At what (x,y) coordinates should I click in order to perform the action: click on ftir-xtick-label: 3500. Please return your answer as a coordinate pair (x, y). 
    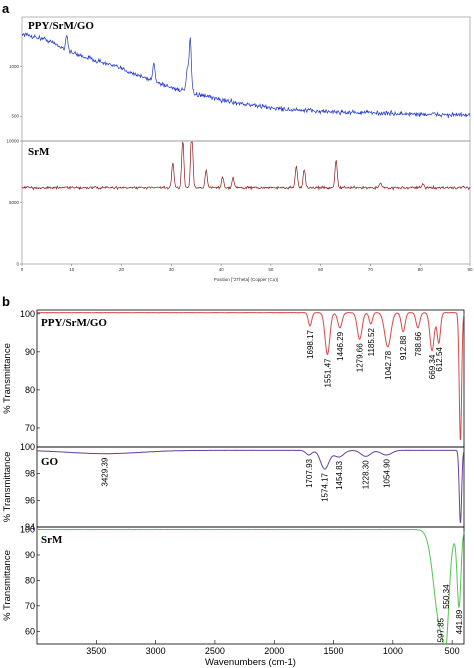
    Looking at the image, I should click on (96, 651).